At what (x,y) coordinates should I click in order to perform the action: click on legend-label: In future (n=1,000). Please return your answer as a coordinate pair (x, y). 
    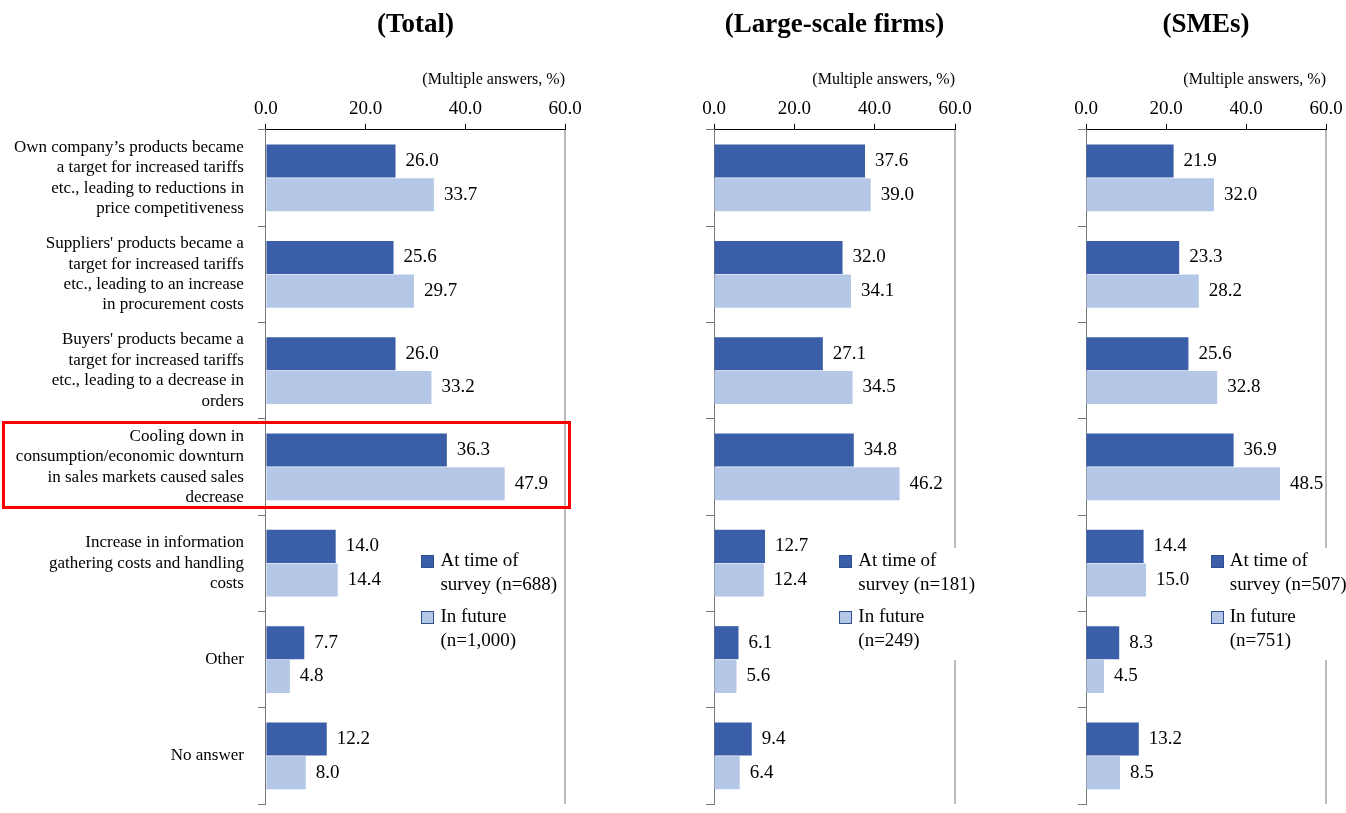
    Looking at the image, I should click on (479, 627).